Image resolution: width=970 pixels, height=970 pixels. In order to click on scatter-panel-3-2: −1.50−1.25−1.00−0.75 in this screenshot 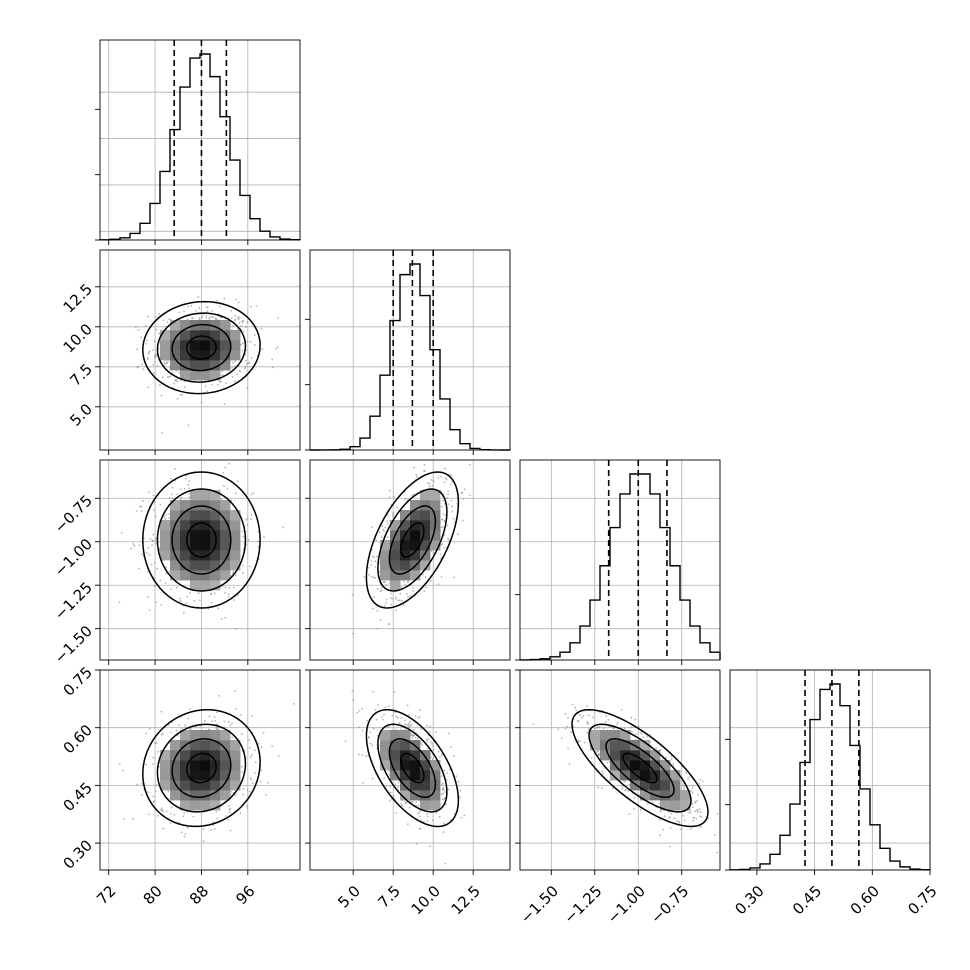, I will do `click(618, 798)`.